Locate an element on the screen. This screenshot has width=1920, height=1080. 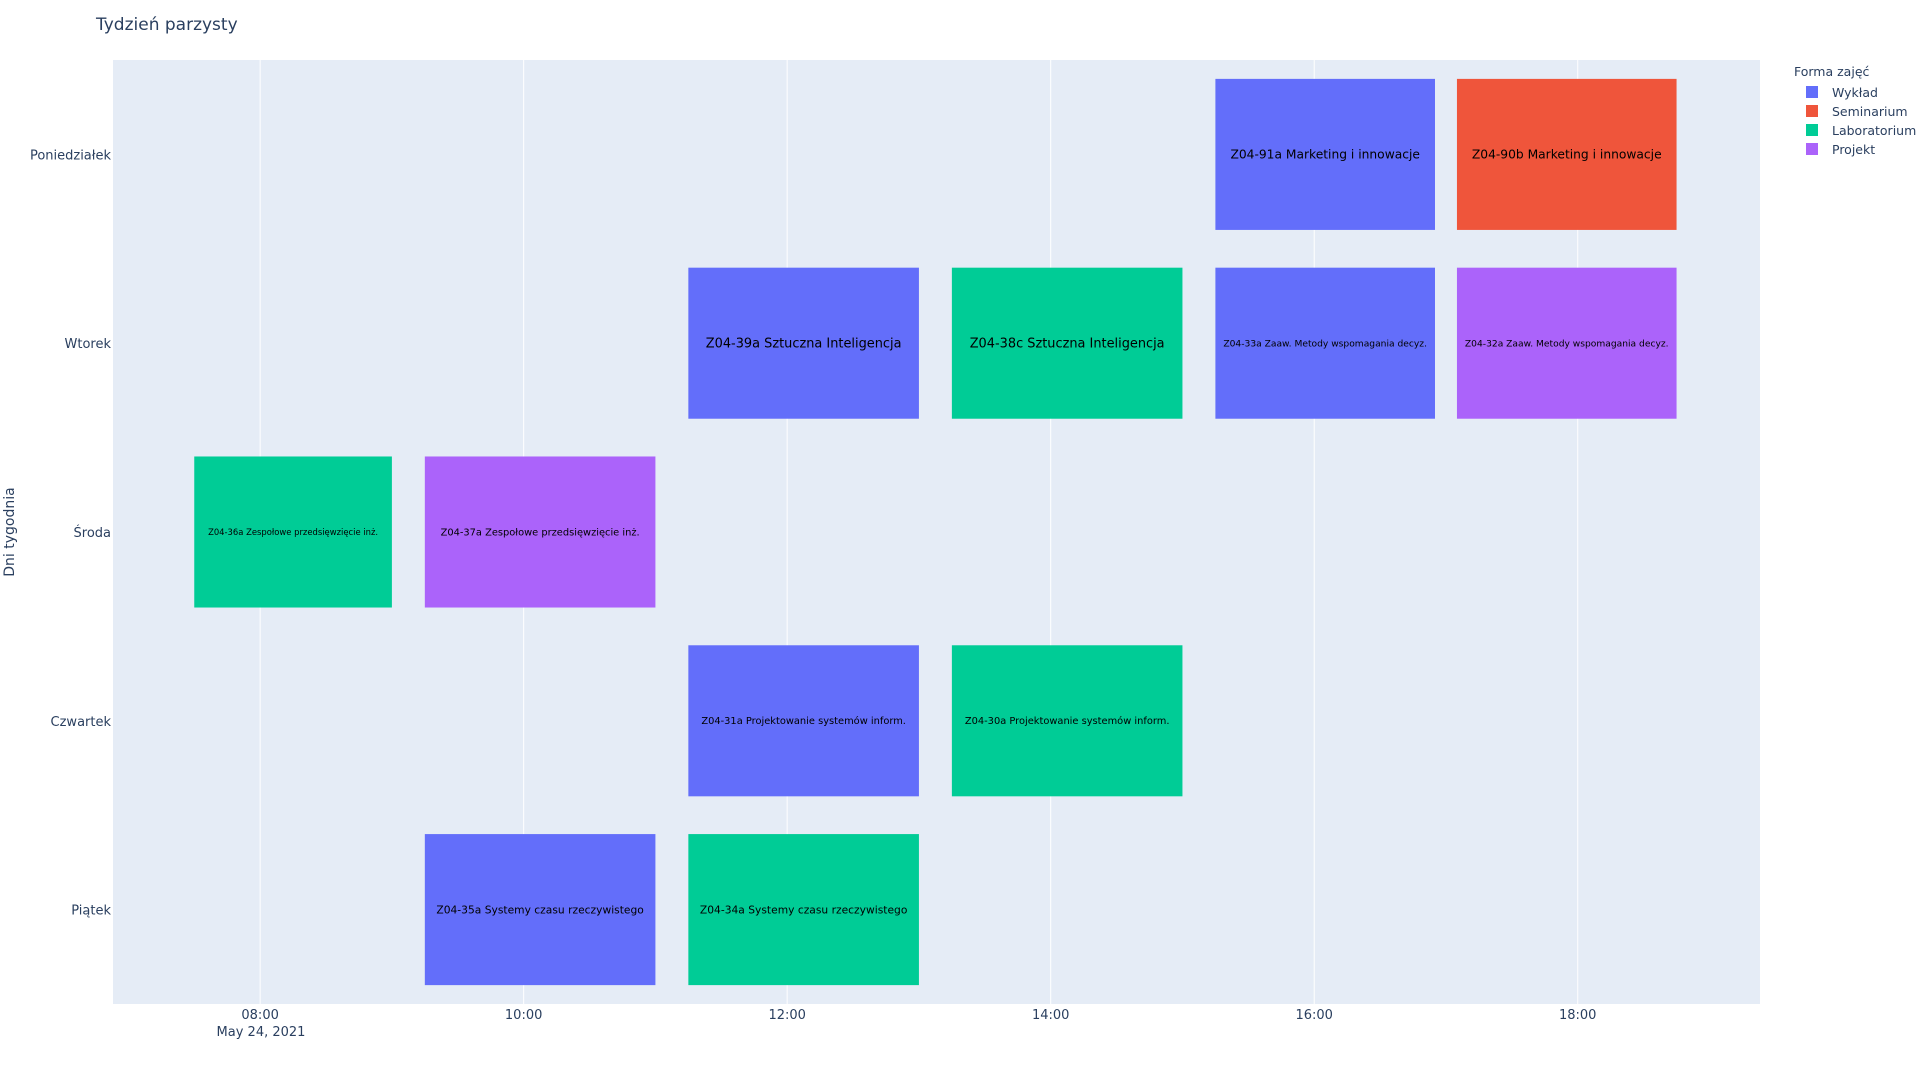
legend-label: Seminarium is located at coordinates (1870, 111).